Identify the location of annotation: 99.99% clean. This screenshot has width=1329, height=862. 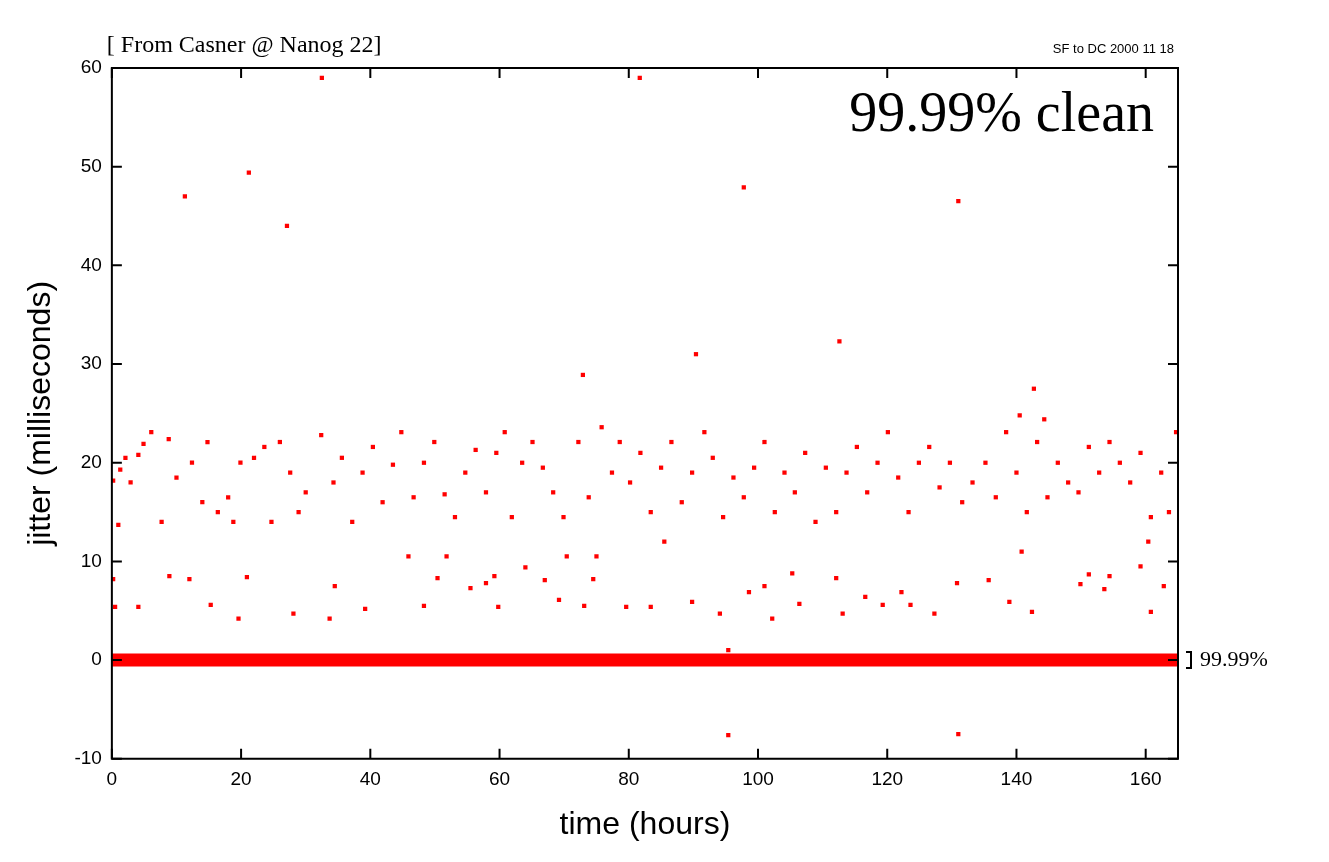
(1001, 111).